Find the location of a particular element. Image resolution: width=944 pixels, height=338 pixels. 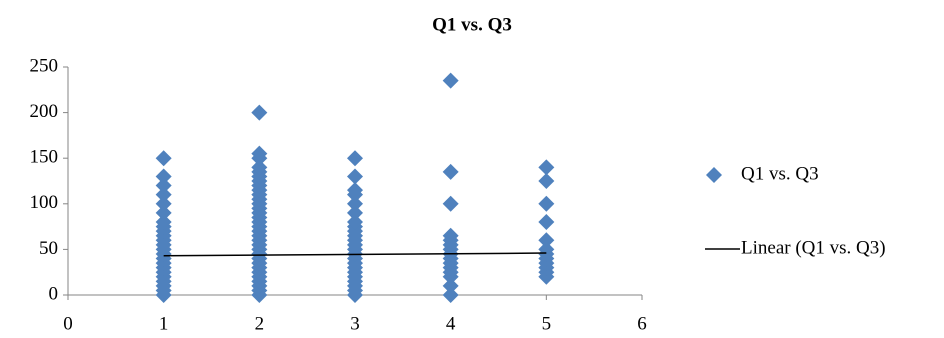

y-tick-label: 50 is located at coordinates (48, 248).